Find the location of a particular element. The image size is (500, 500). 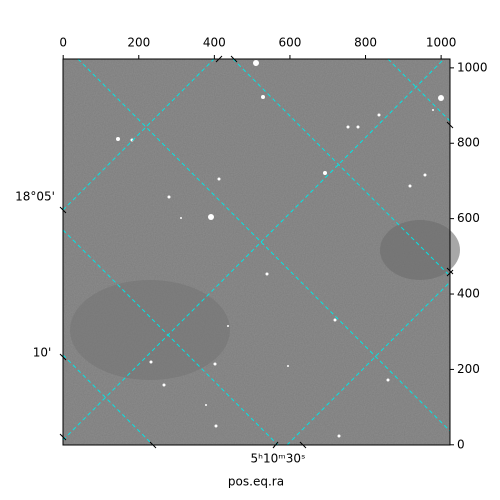

y-tick-label: 1000 is located at coordinates (472, 67).